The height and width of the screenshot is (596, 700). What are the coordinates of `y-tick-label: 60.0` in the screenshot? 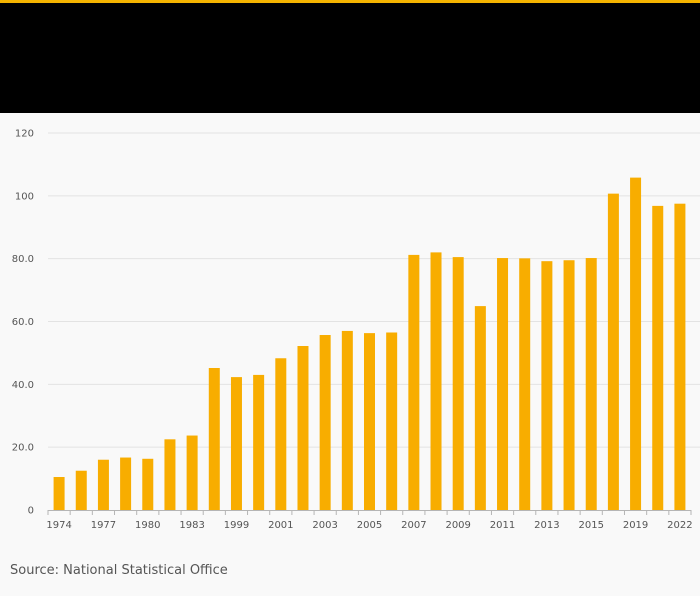 It's located at (23, 322).